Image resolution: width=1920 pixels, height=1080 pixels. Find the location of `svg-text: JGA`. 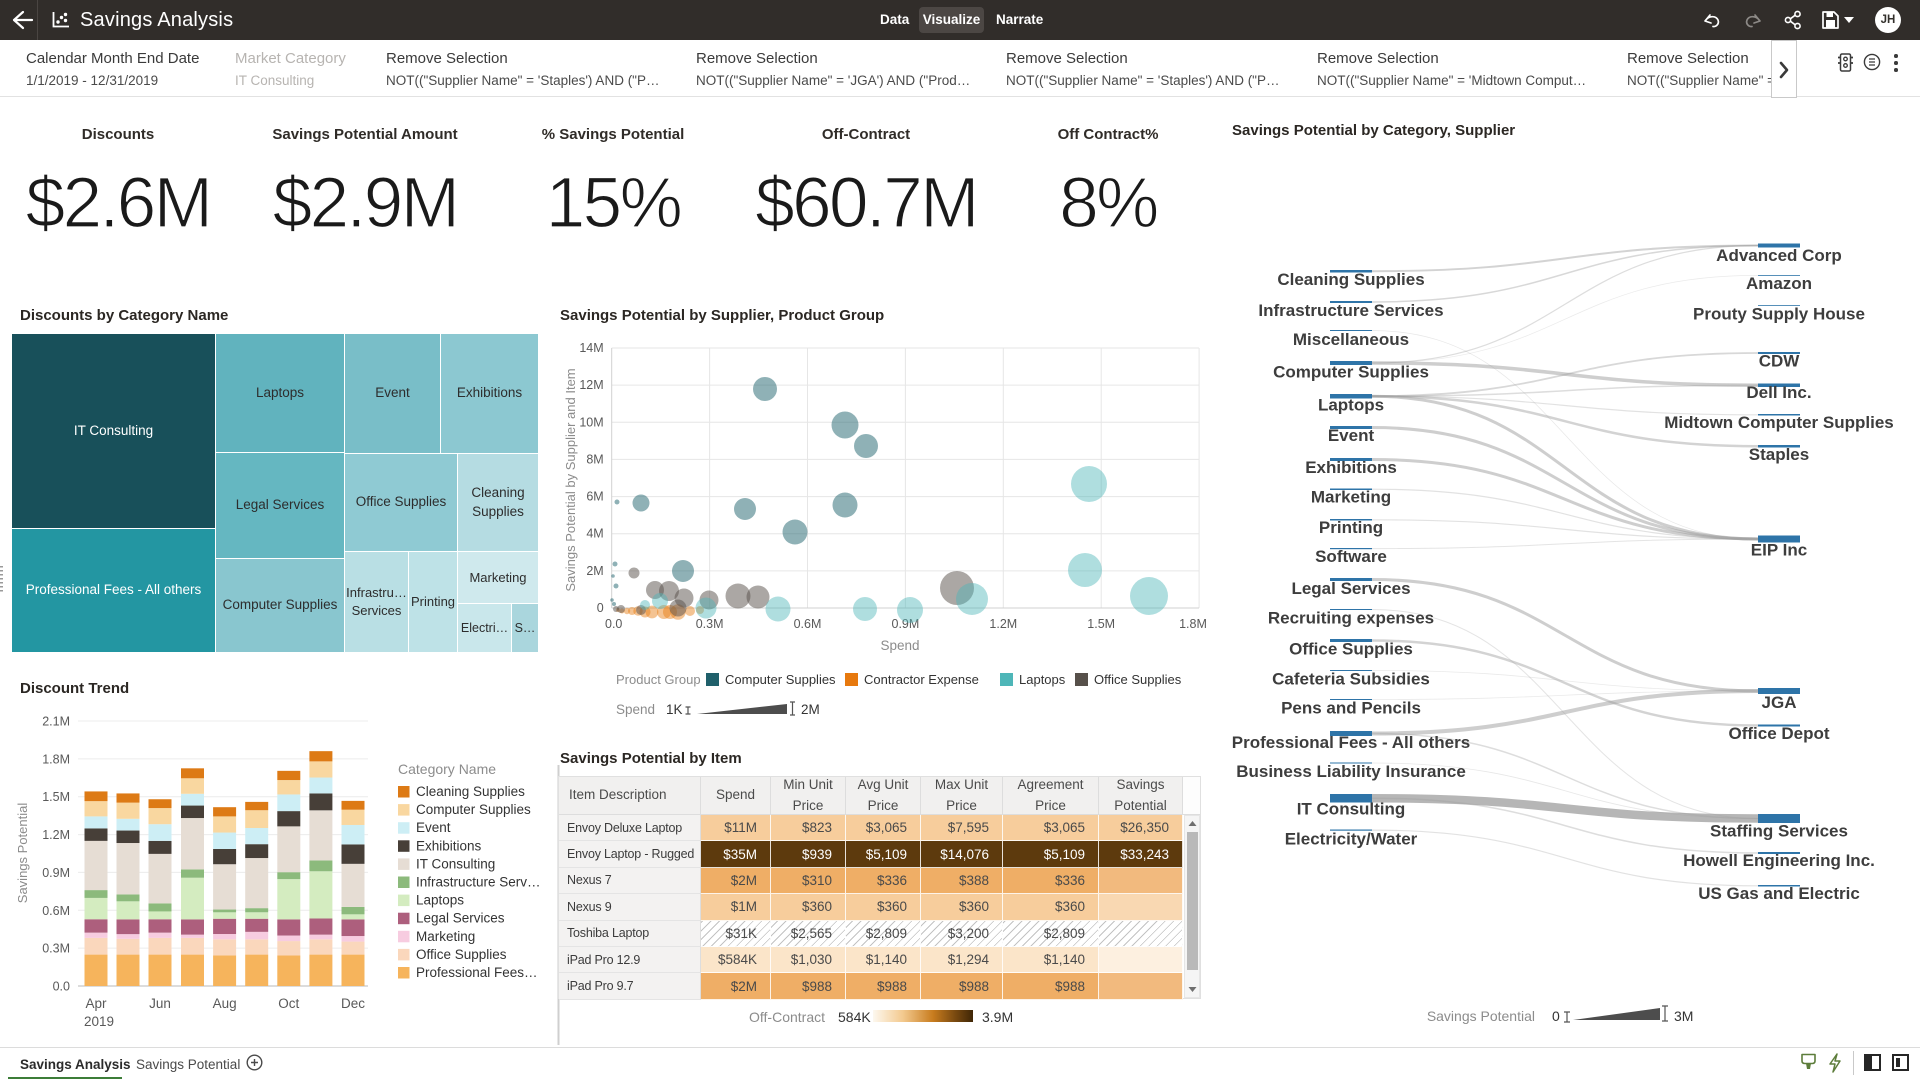

svg-text: JGA is located at coordinates (1779, 702).